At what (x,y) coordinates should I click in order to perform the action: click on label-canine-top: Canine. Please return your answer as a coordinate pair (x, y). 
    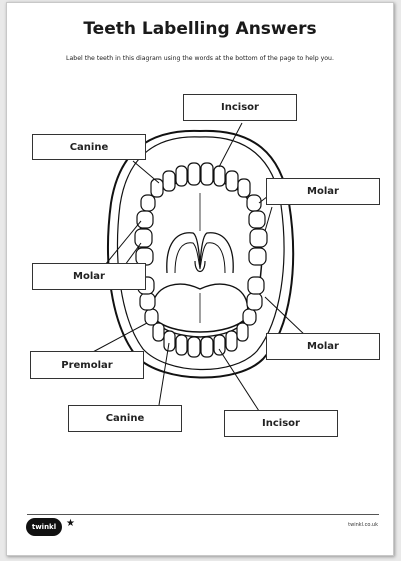
    Looking at the image, I should click on (89, 147).